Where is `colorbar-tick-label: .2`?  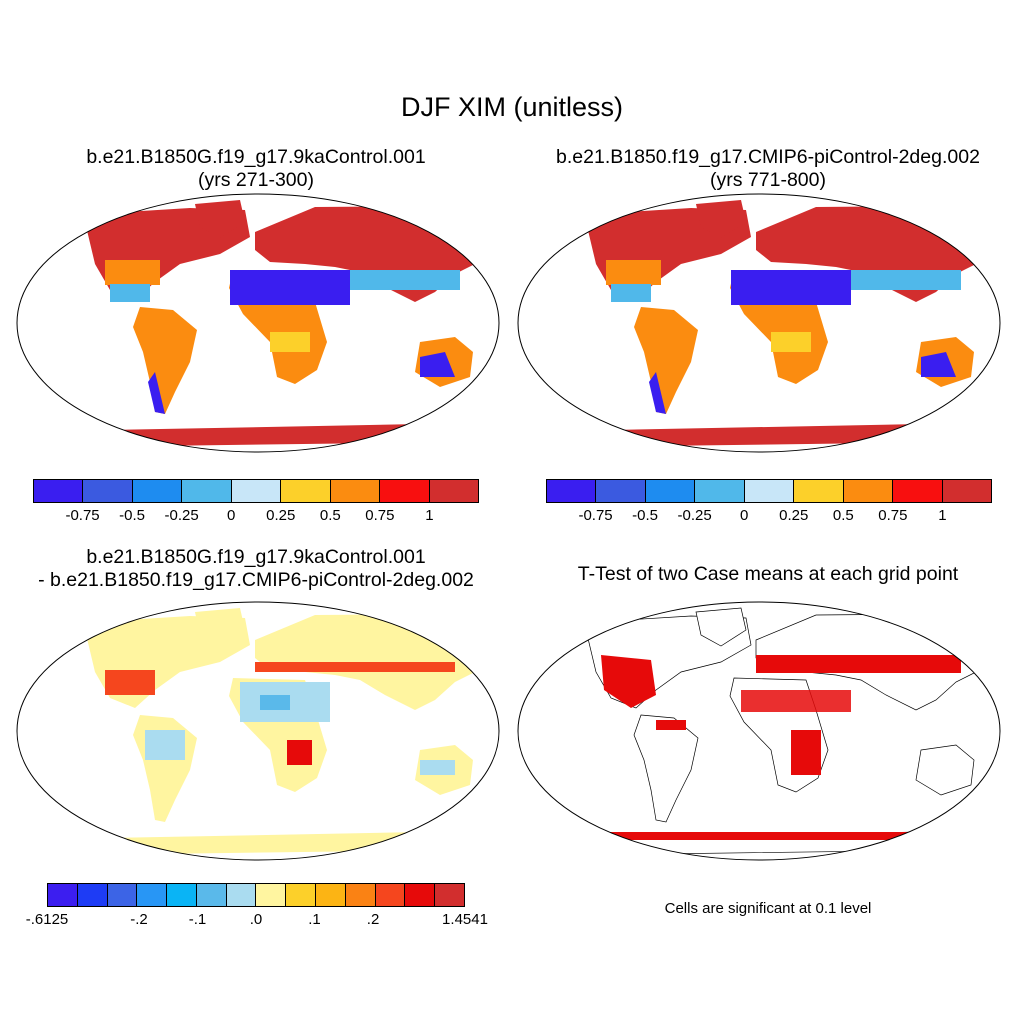
colorbar-tick-label: .2 is located at coordinates (373, 919).